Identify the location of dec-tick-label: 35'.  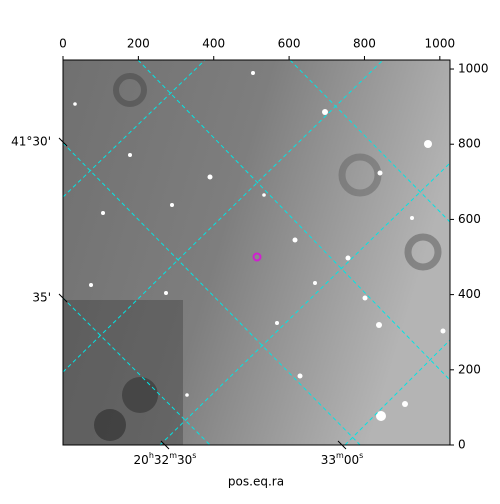
(41, 298).